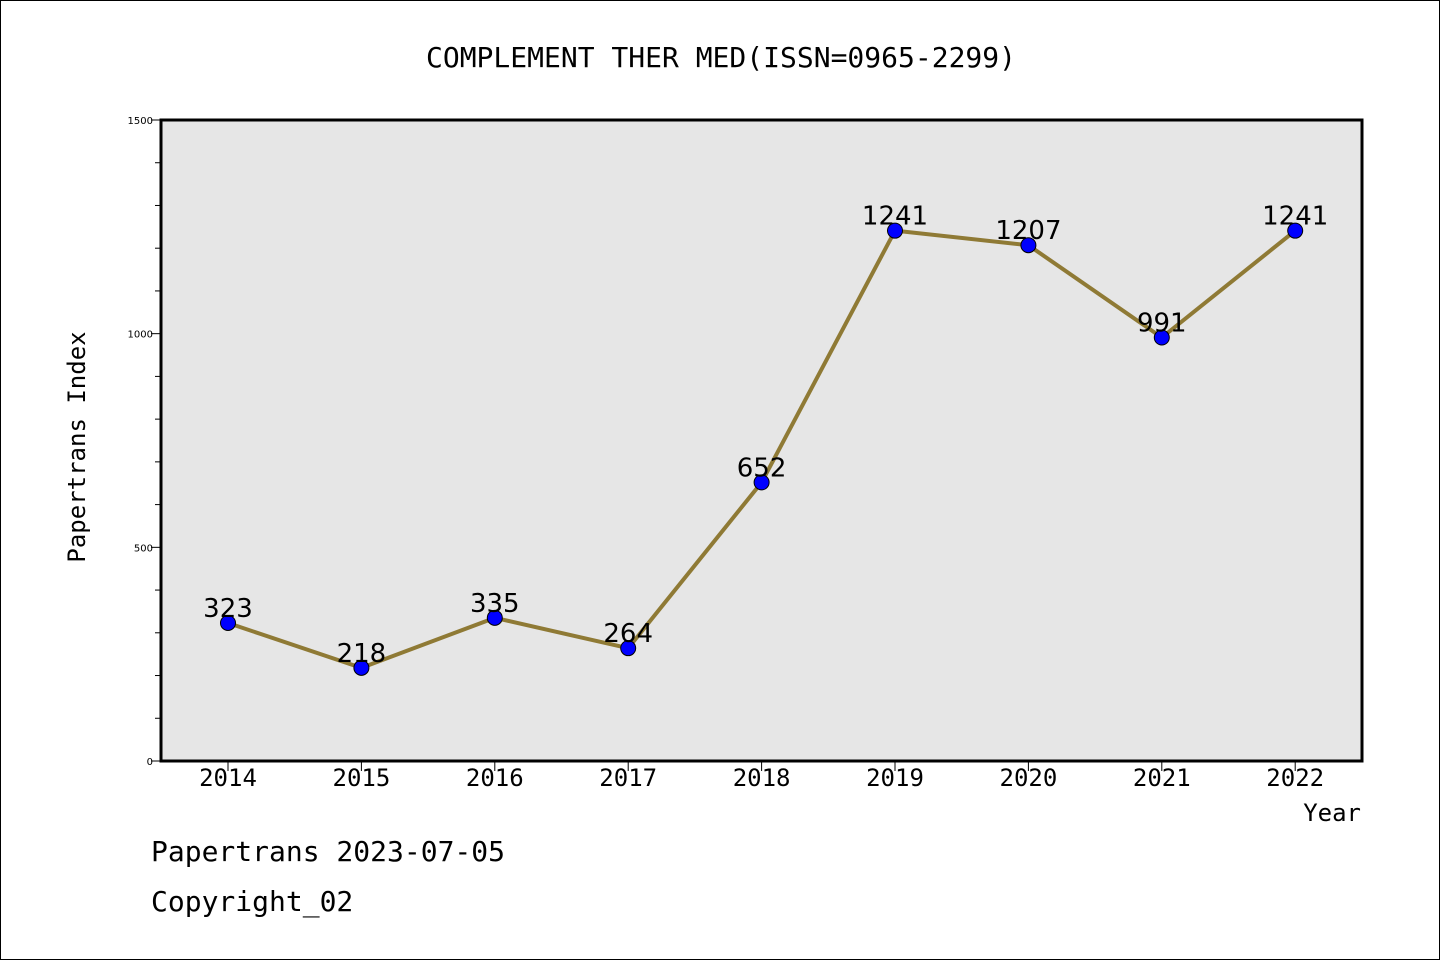  Describe the element at coordinates (495, 604) in the screenshot. I see `data-label: 335` at that location.